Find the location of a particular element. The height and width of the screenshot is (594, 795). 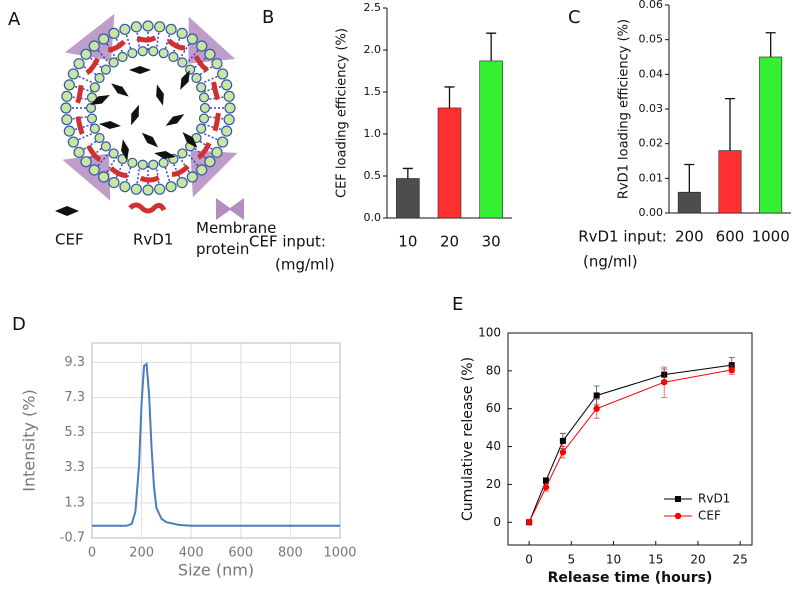

panel-label: C is located at coordinates (574, 17).